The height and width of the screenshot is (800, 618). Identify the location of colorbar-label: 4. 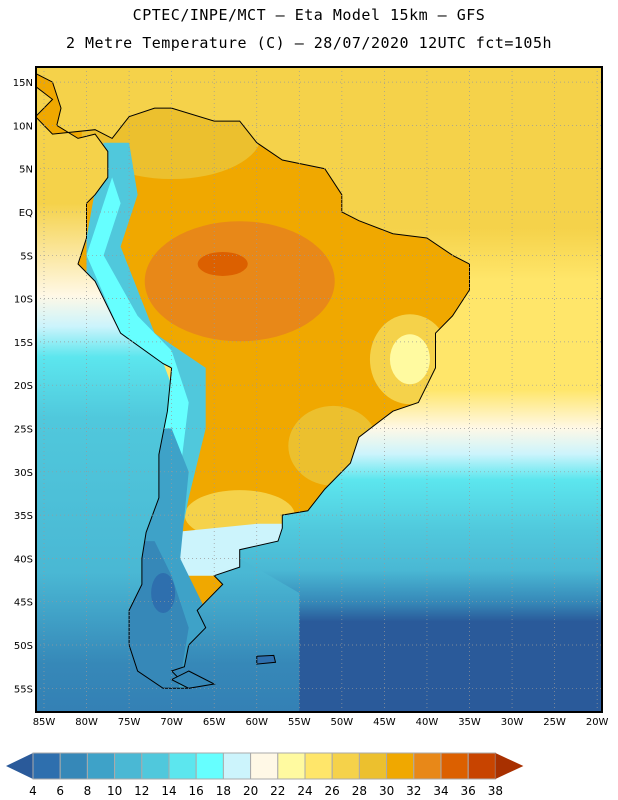
(33, 791).